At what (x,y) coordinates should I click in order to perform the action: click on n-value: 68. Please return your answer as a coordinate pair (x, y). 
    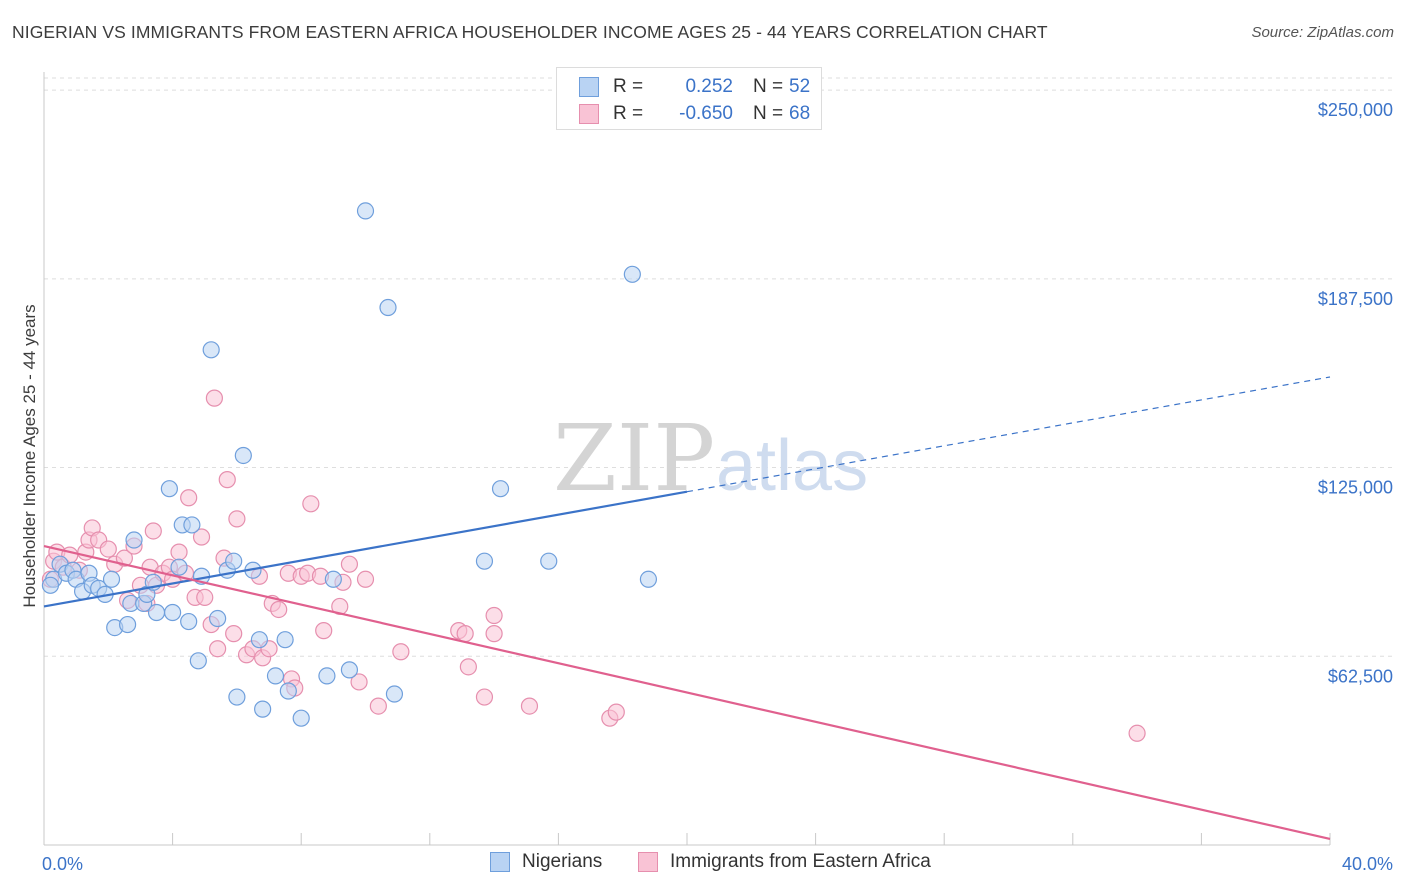
    Looking at the image, I should click on (800, 113).